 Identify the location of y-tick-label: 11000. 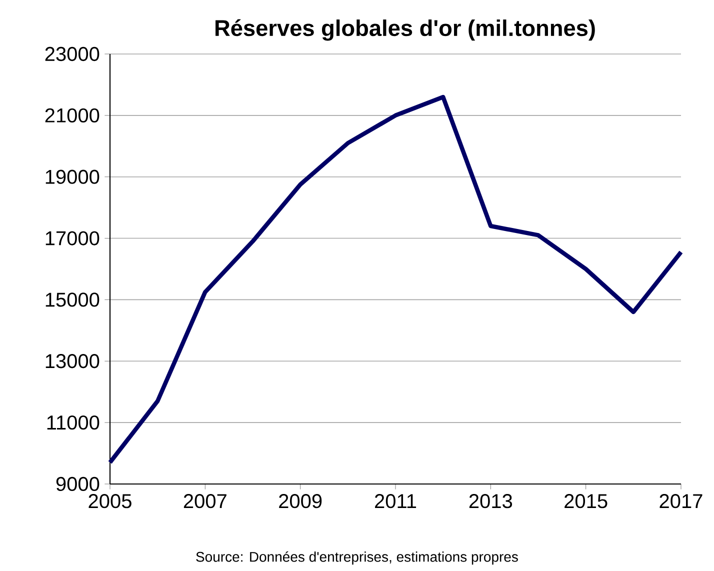
(73, 422).